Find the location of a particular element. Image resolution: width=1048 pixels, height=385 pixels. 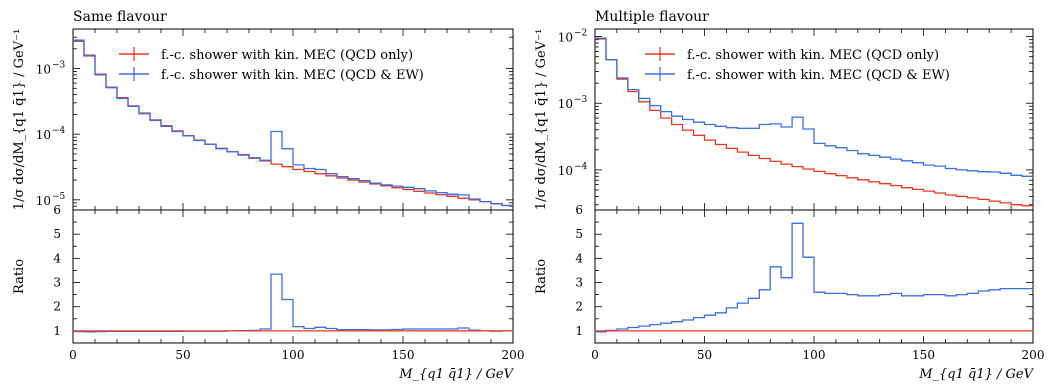

y-tick-exponent: −5 is located at coordinates (59, 197).